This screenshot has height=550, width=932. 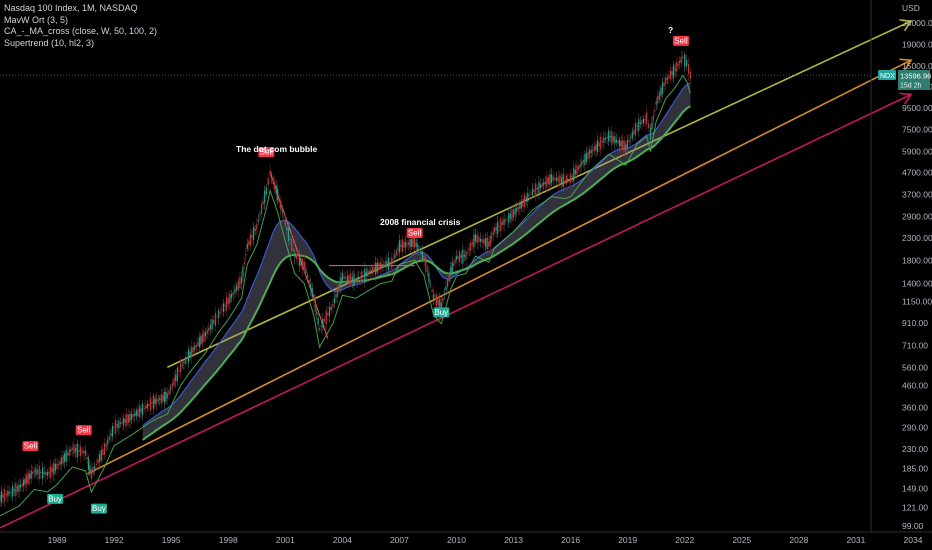 I want to click on buy-signal-label: Buy, so click(x=55, y=498).